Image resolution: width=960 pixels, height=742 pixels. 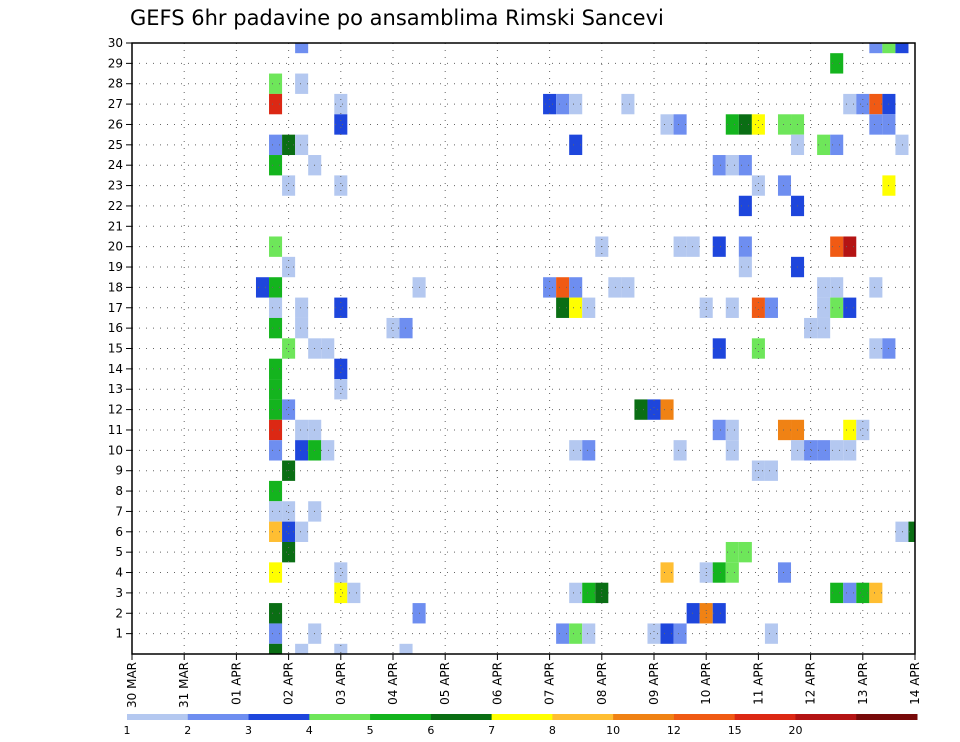 What do you see at coordinates (811, 683) in the screenshot?
I see `x-tick-label: 12 APR` at bounding box center [811, 683].